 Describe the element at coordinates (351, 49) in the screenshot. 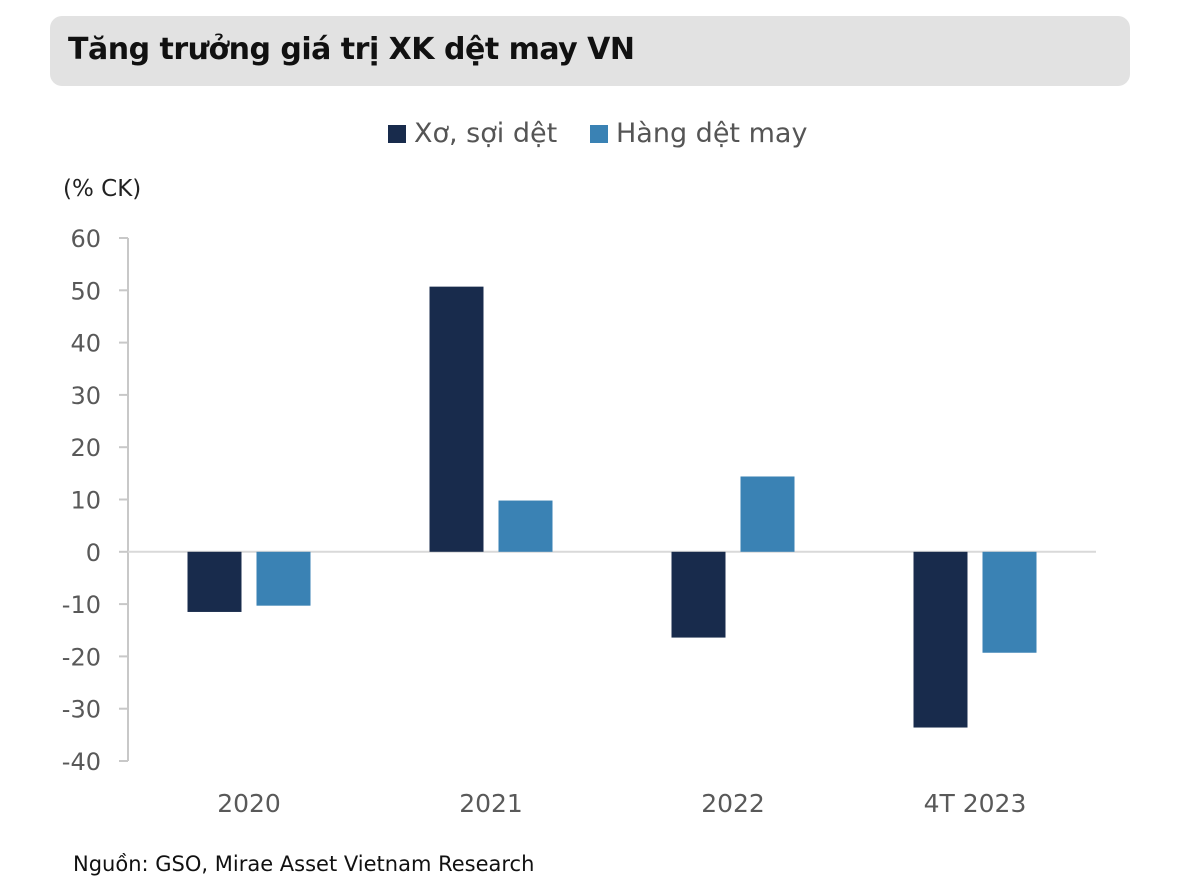

I see `chart-title: Tăng trưởng giá trị XK dệt may VN` at that location.